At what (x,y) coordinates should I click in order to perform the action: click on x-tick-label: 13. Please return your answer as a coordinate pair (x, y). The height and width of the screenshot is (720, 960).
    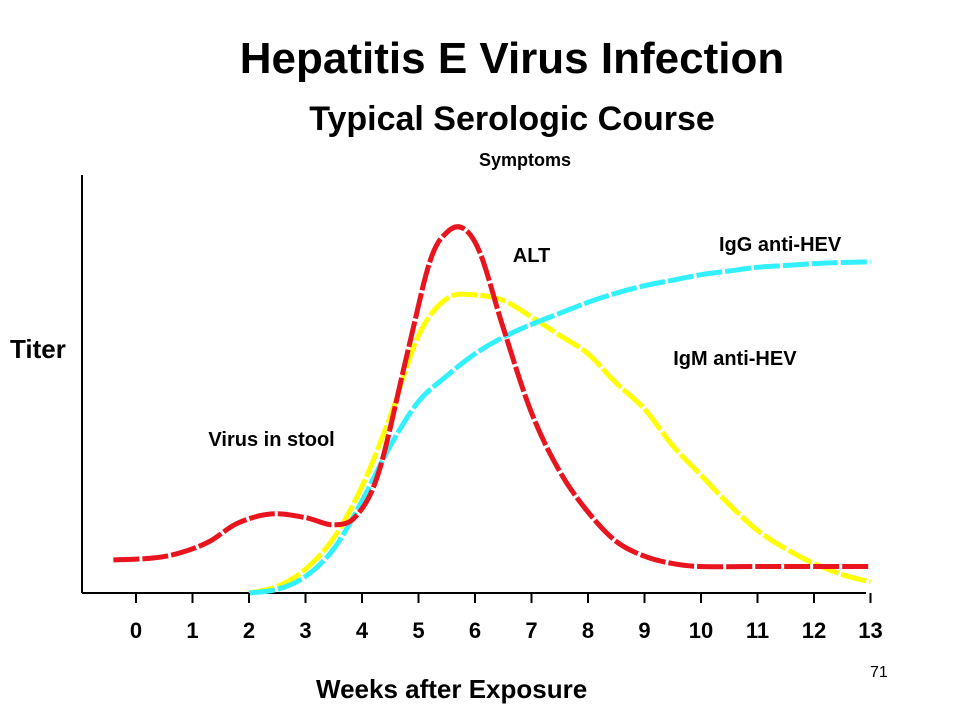
    Looking at the image, I should click on (870, 630).